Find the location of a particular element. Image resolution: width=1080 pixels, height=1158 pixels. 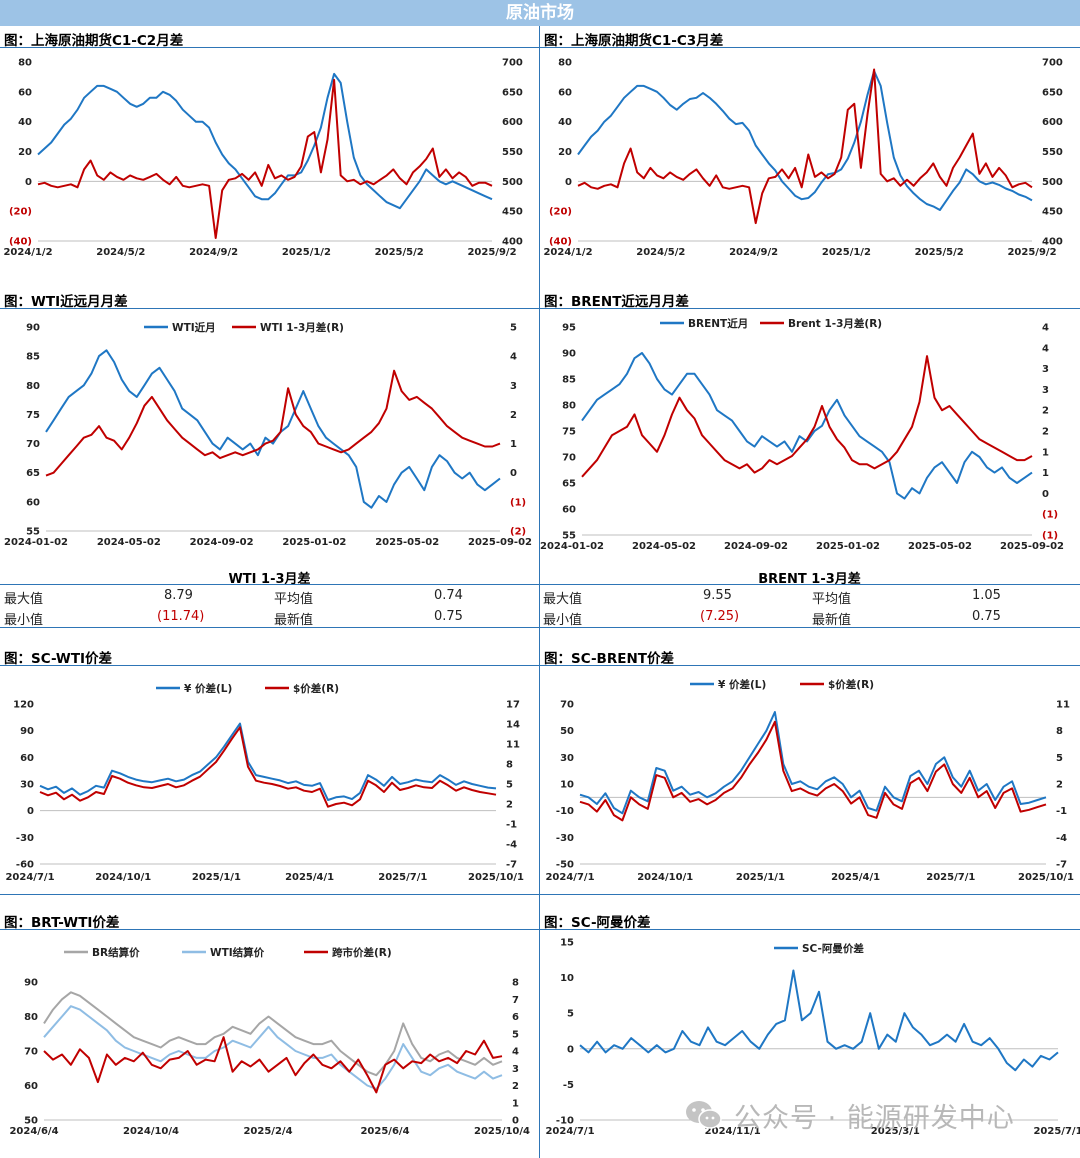

y2-tick-label: 3 is located at coordinates (1045, 390).